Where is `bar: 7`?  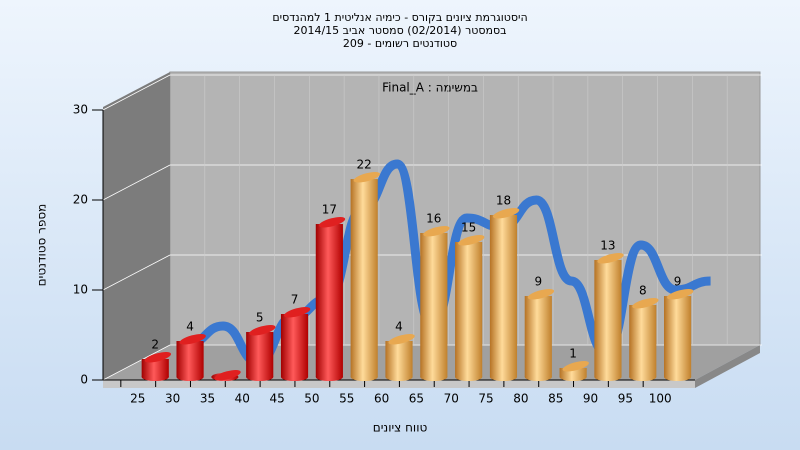
bar: 7 is located at coordinates (295, 337).